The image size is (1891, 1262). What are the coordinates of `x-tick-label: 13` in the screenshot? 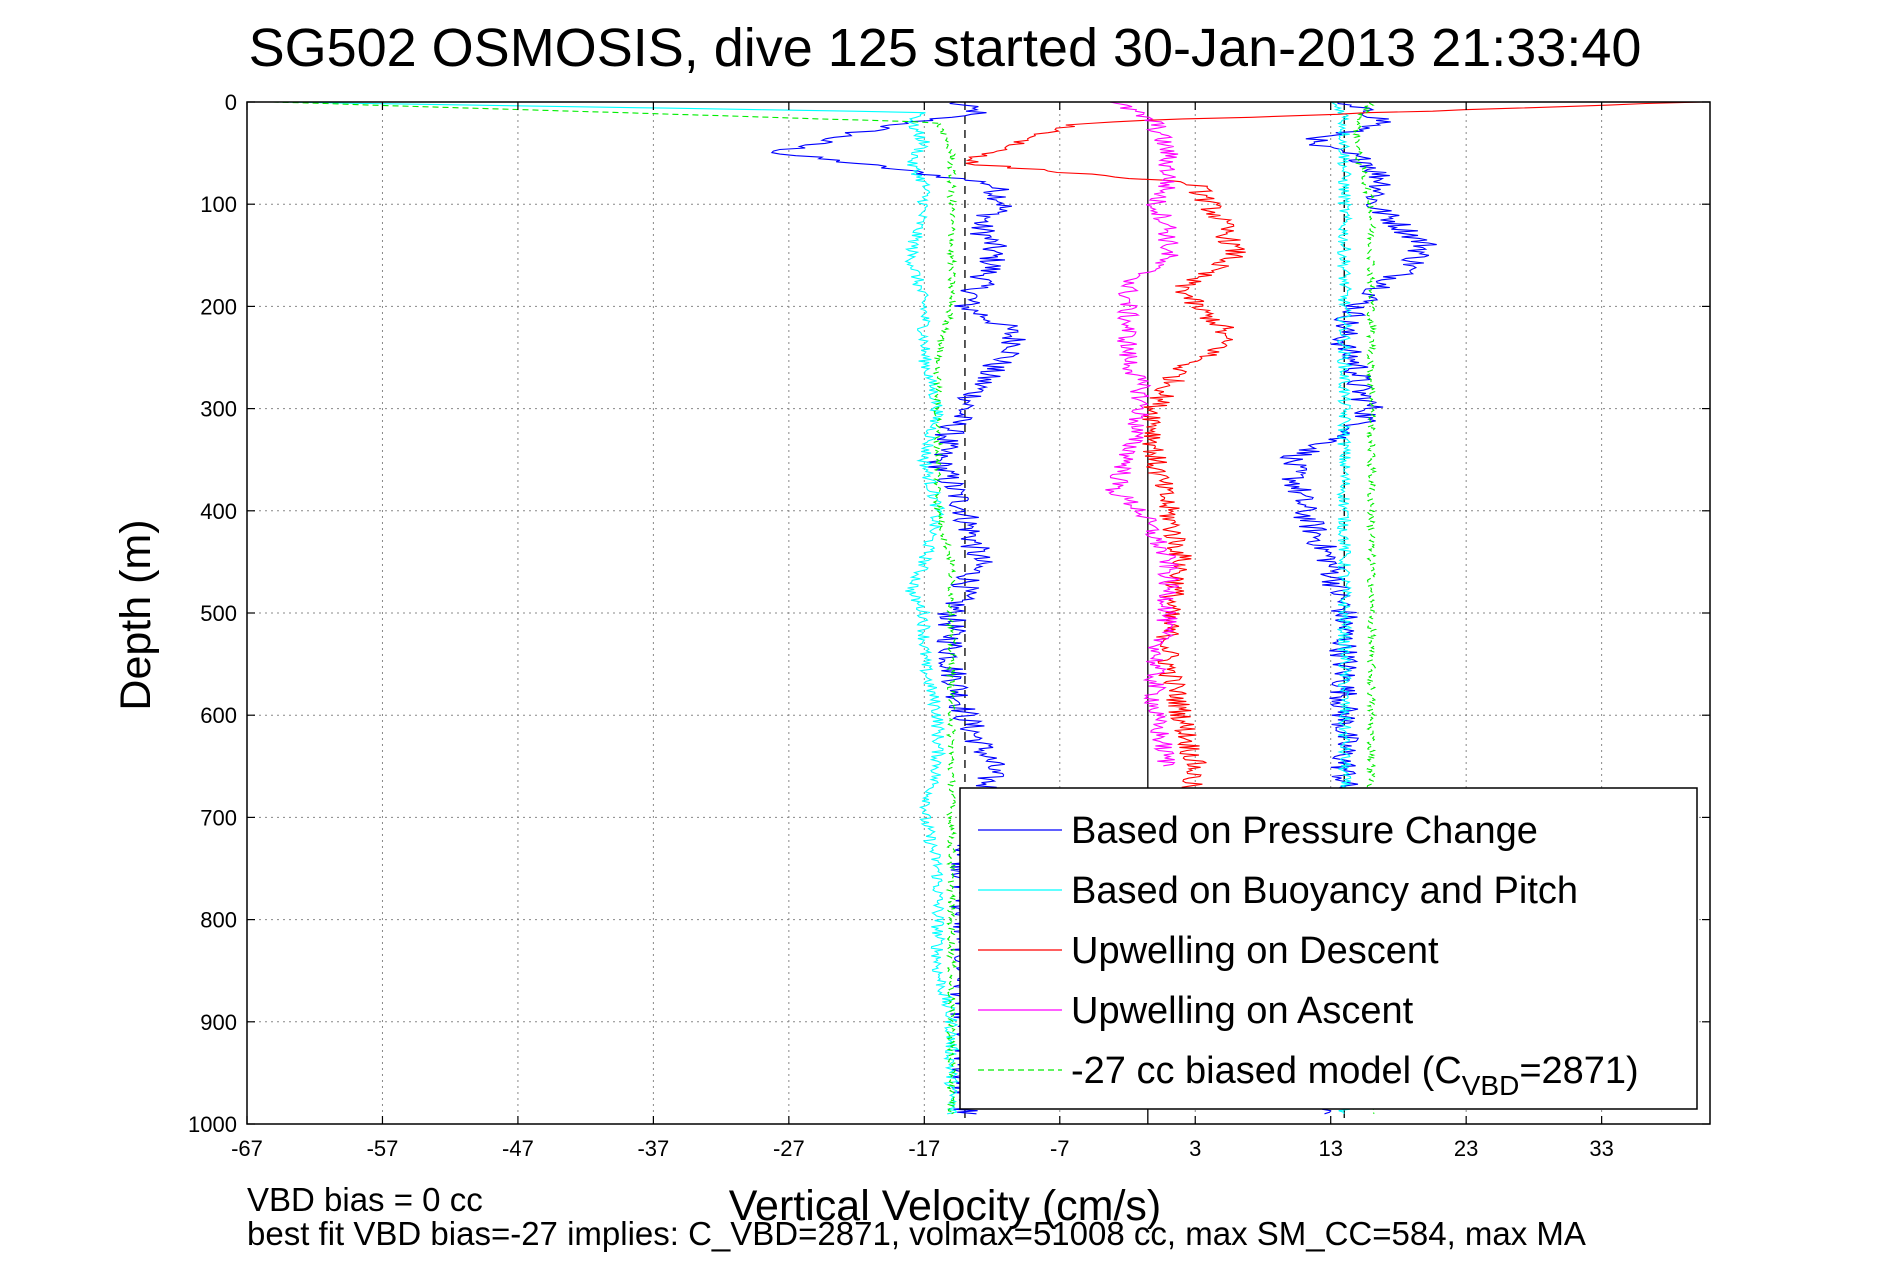 It's located at (1330, 1148).